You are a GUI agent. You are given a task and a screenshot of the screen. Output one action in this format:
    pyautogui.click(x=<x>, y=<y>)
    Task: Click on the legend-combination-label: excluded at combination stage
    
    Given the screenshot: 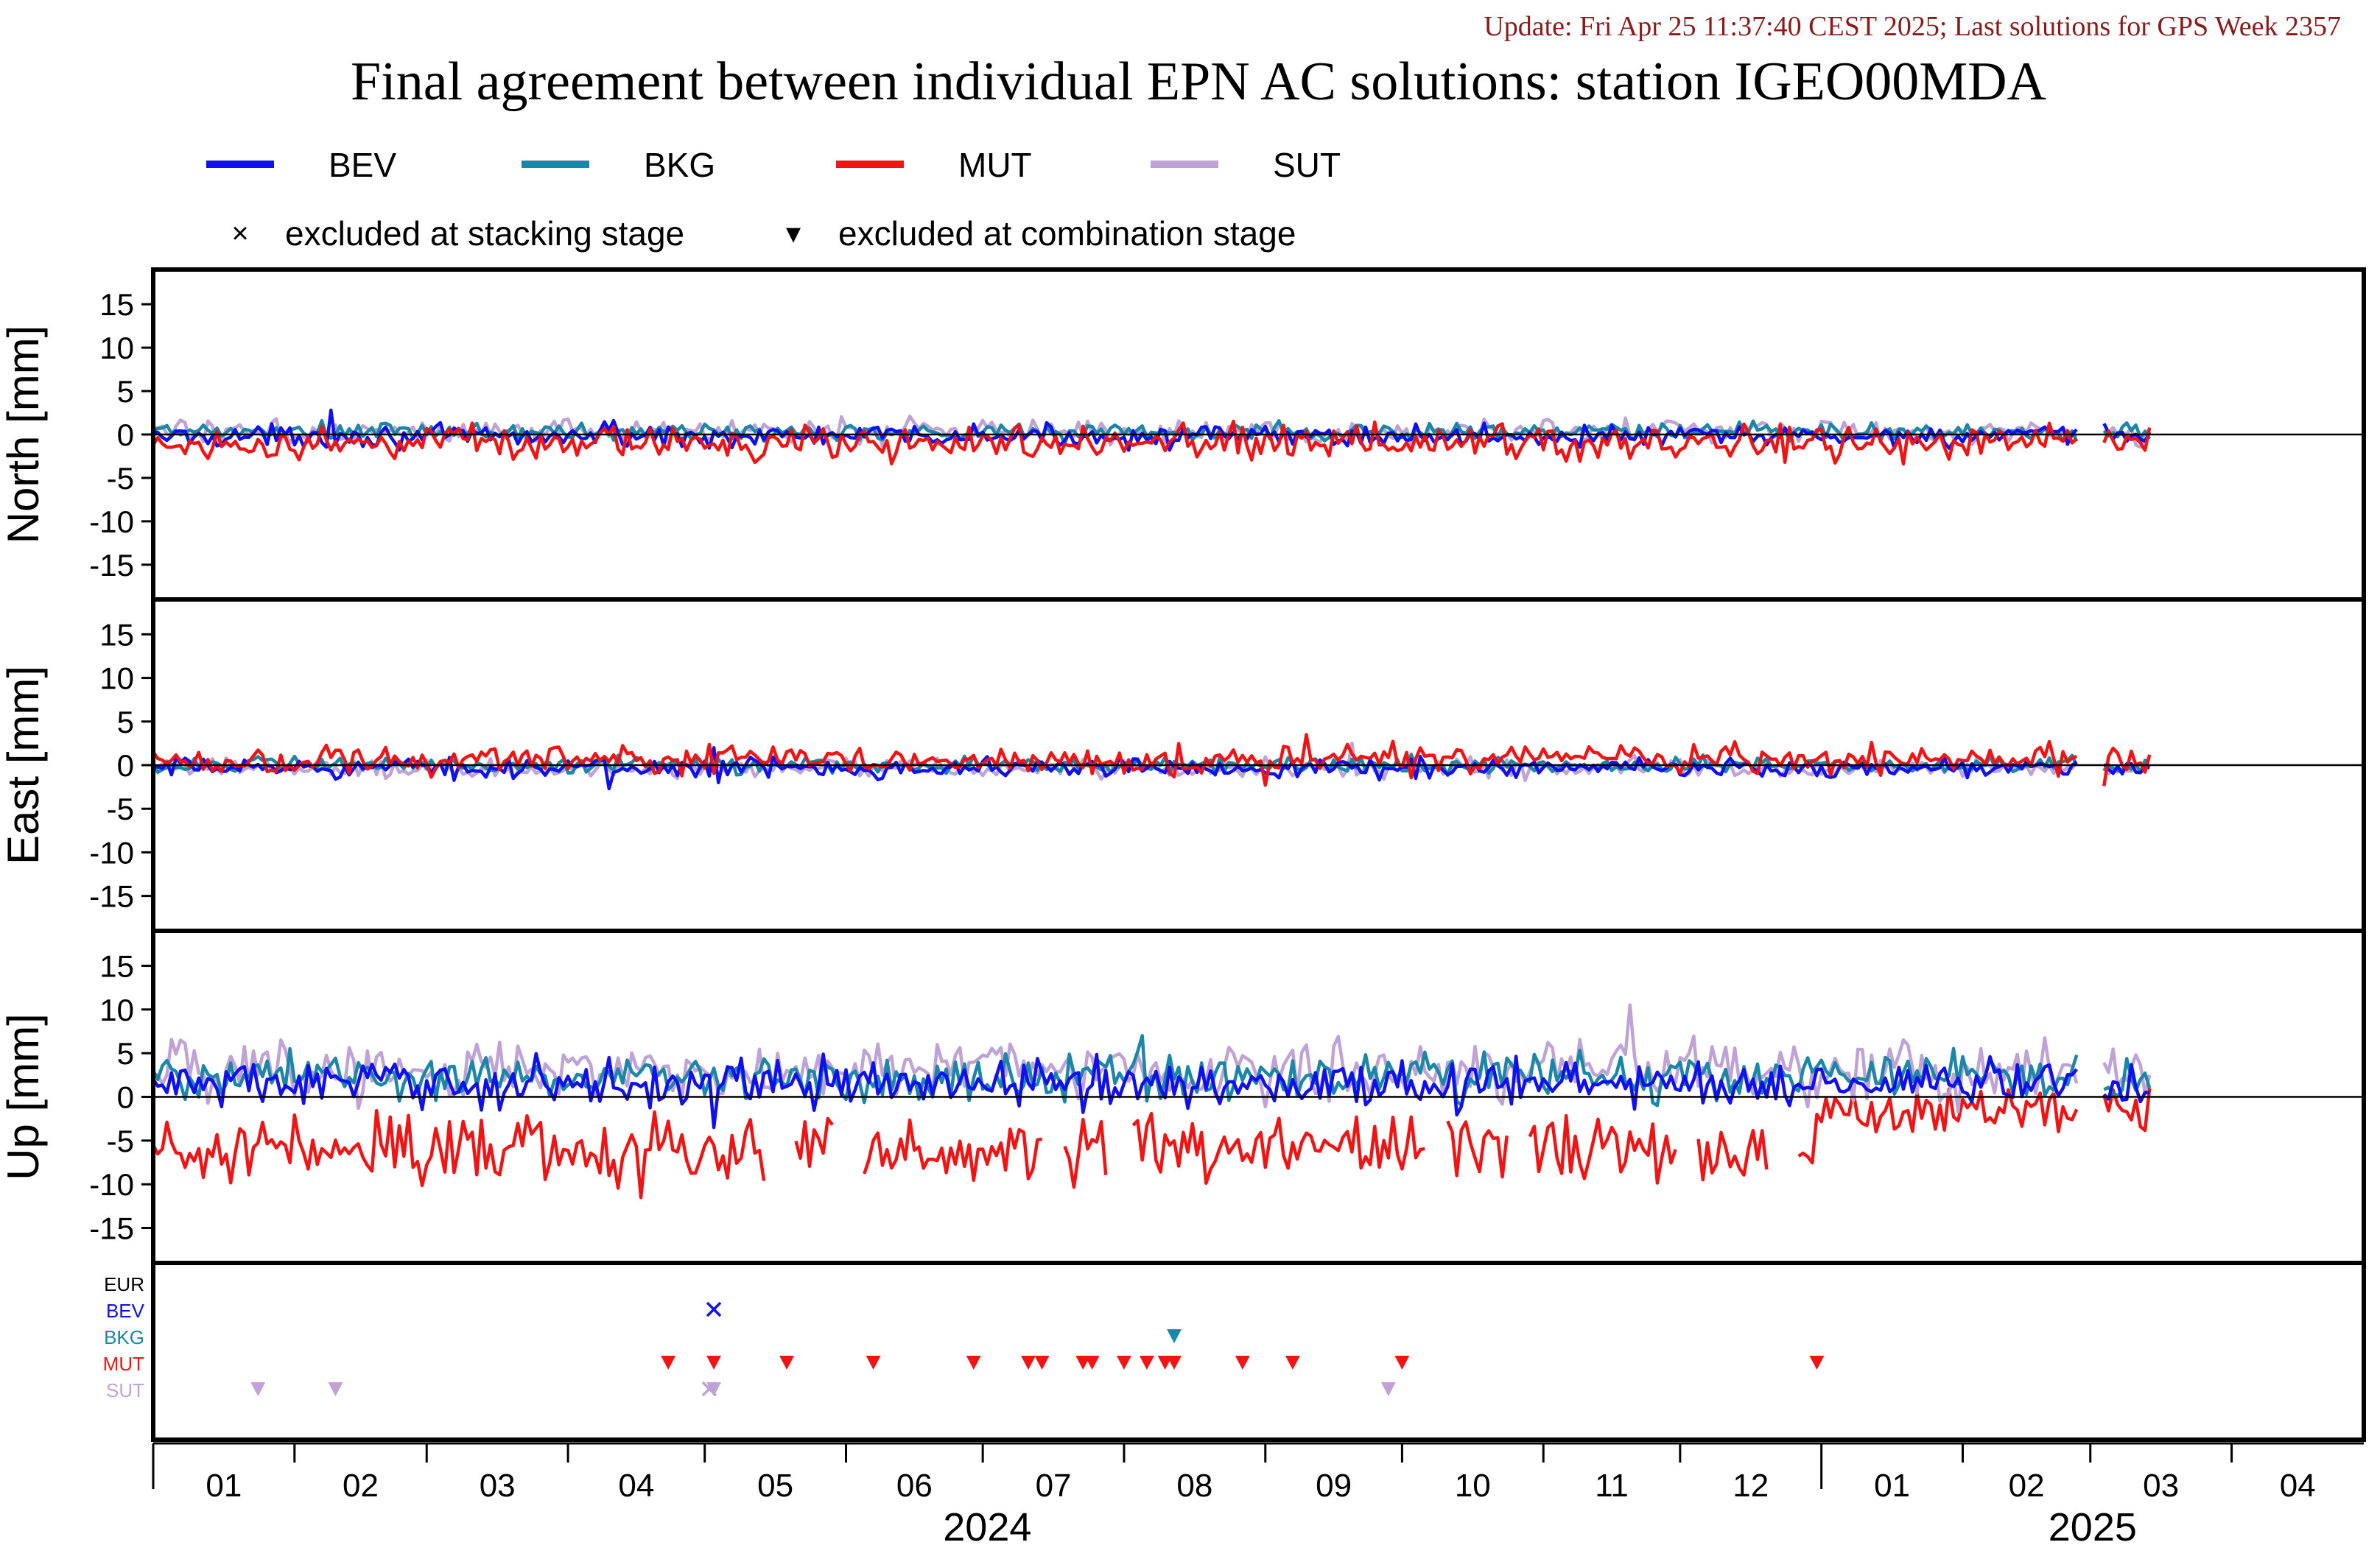 What is the action you would take?
    pyautogui.click(x=1067, y=234)
    